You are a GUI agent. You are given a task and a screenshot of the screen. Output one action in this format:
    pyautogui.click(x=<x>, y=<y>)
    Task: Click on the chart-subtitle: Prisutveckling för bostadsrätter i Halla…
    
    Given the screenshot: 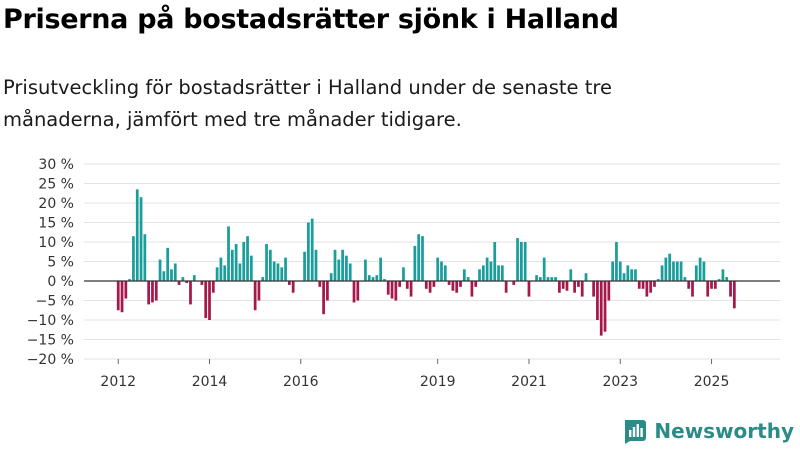 What is the action you would take?
    pyautogui.click(x=307, y=103)
    